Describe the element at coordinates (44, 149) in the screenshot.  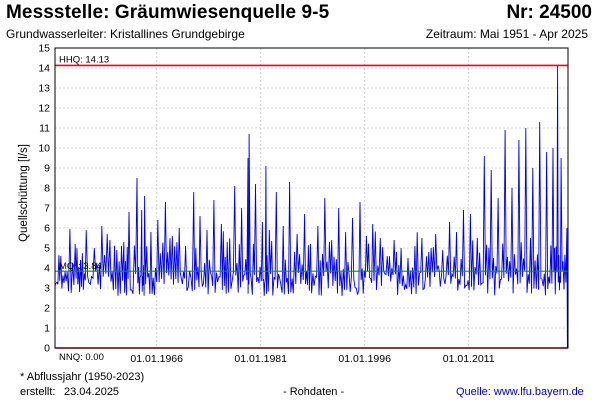
I see `y-tick-label: 10` at that location.